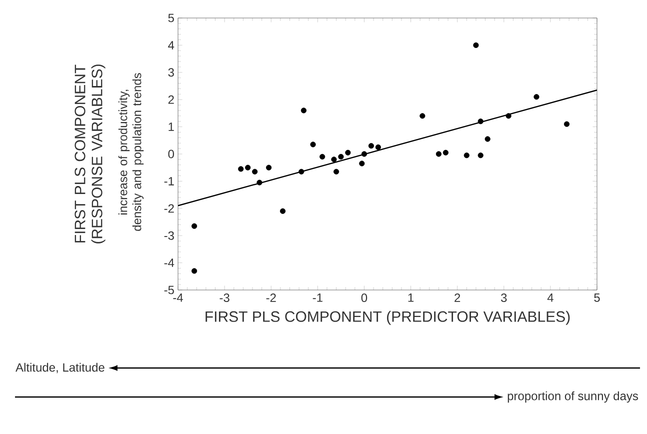  What do you see at coordinates (171, 99) in the screenshot?
I see `y-tick-label: 2` at bounding box center [171, 99].